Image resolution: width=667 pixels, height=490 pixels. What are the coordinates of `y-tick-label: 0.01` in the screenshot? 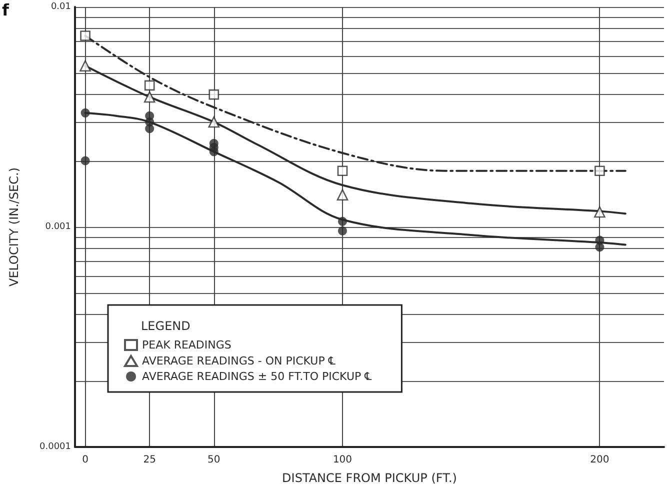 It's located at (60, 7).